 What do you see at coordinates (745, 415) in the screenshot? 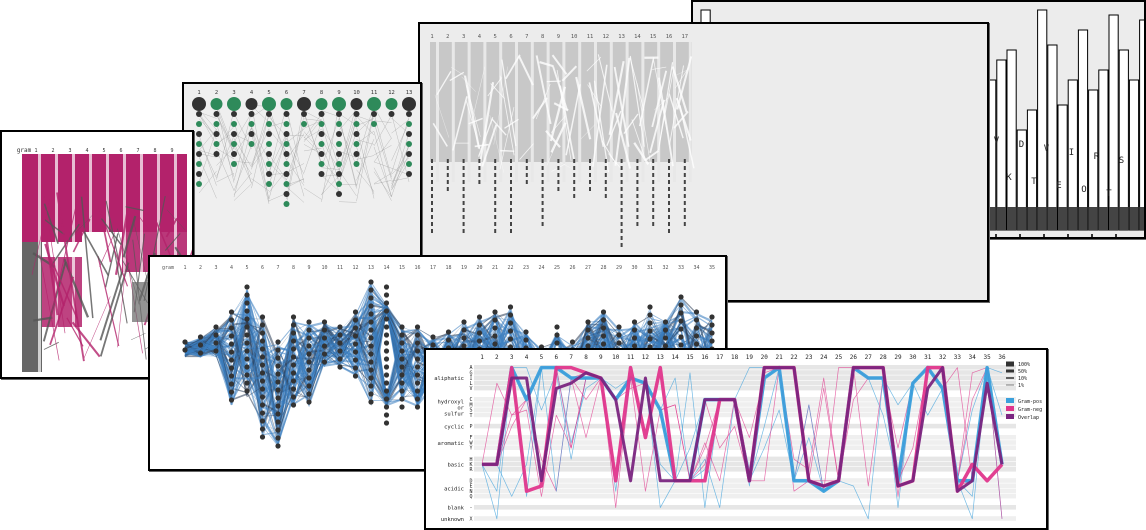
I see `row-band` at bounding box center [745, 415].